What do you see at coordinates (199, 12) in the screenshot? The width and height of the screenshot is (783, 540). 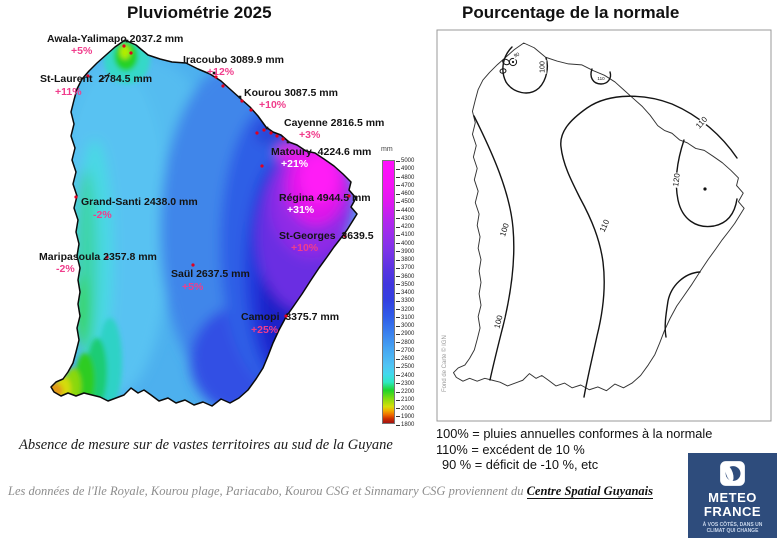 I see `left-map-title: Pluviométrie 2025` at bounding box center [199, 12].